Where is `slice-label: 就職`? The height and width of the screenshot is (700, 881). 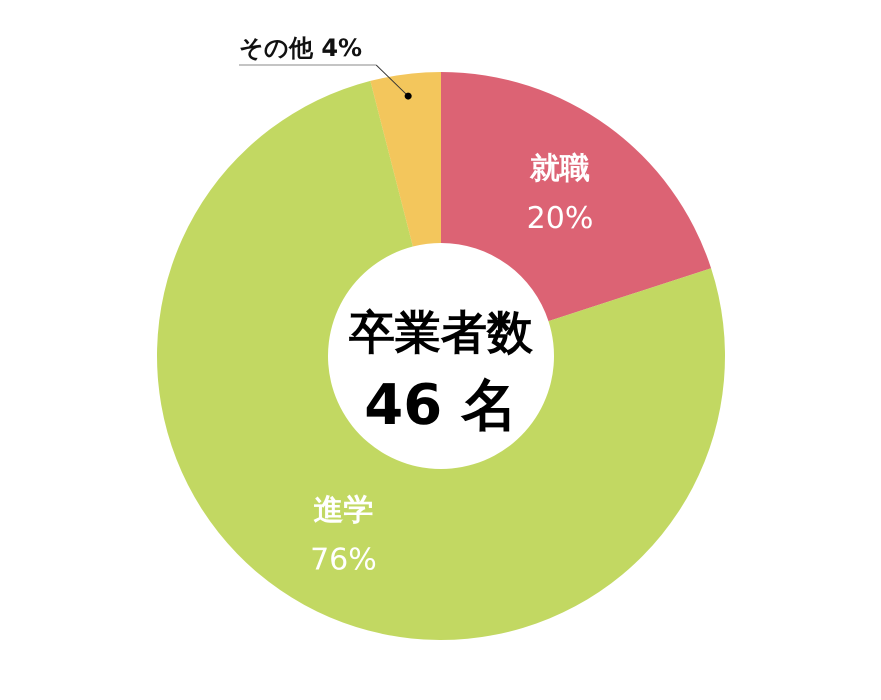
slice-label: 就職 is located at coordinates (559, 168).